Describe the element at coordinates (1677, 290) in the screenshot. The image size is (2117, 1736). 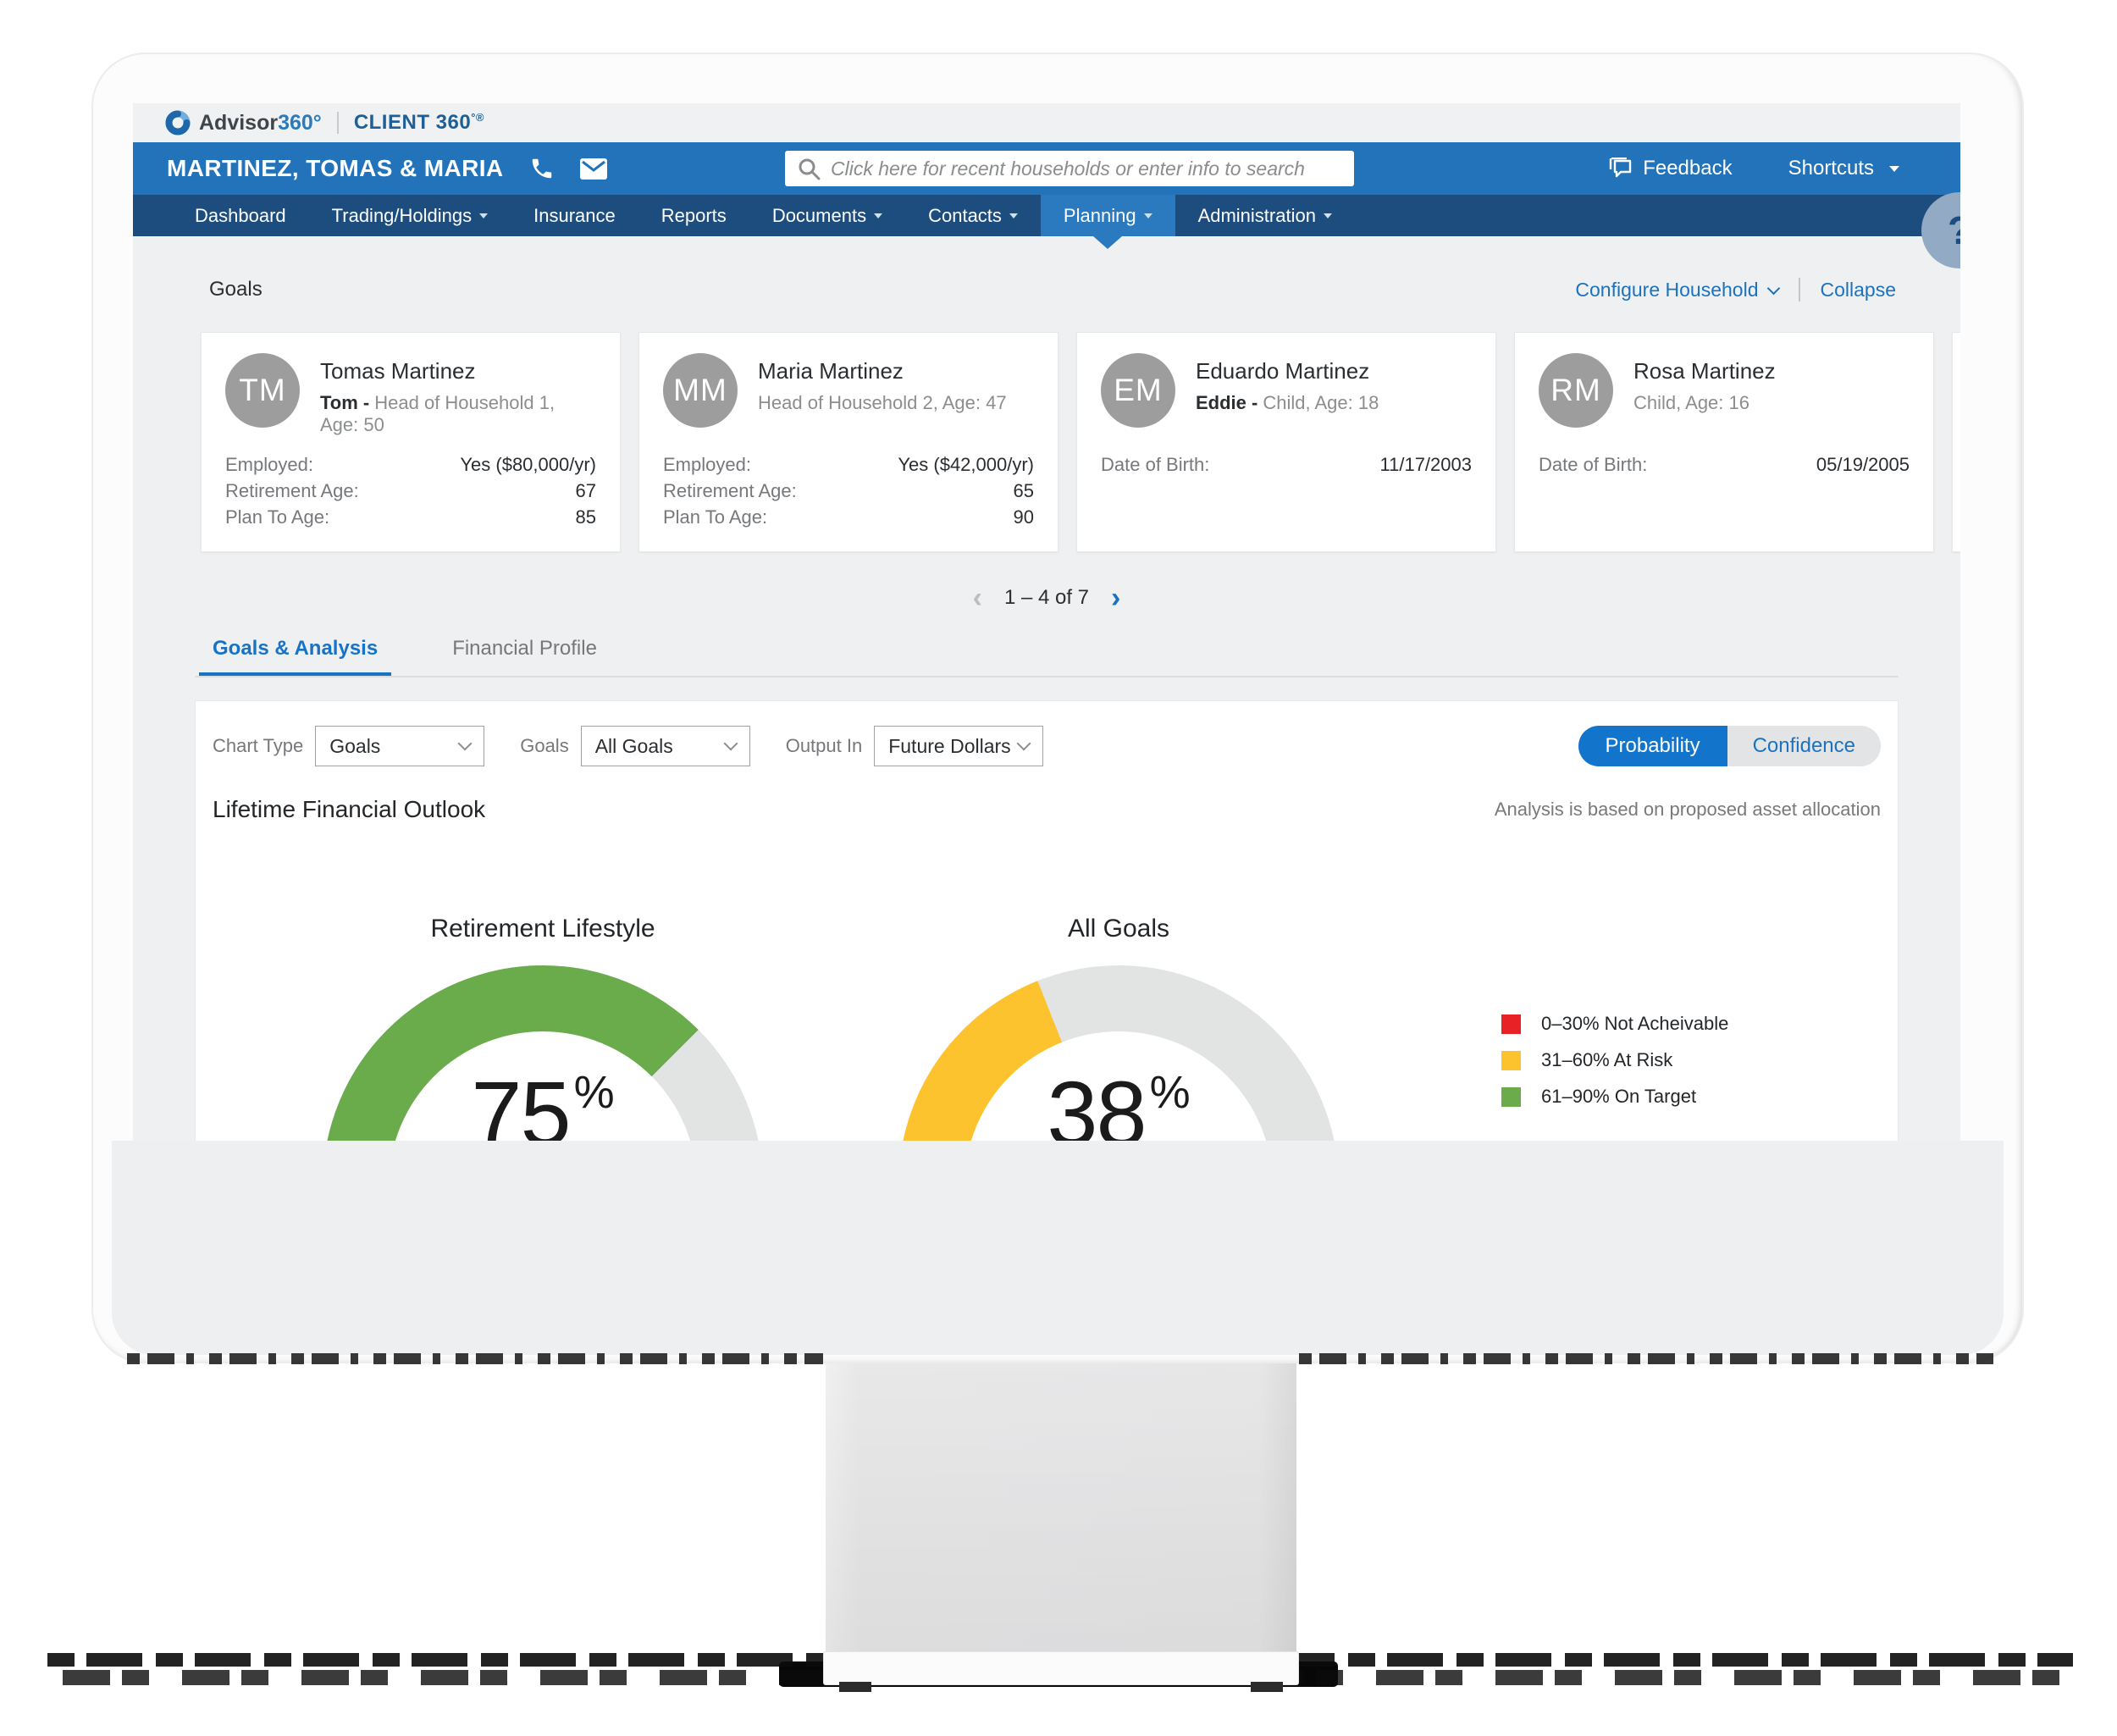
I see `configure-household-button: Configure Household` at that location.